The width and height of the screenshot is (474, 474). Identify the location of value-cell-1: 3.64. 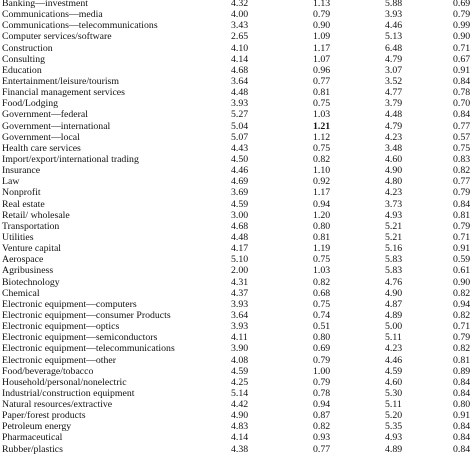
(240, 81).